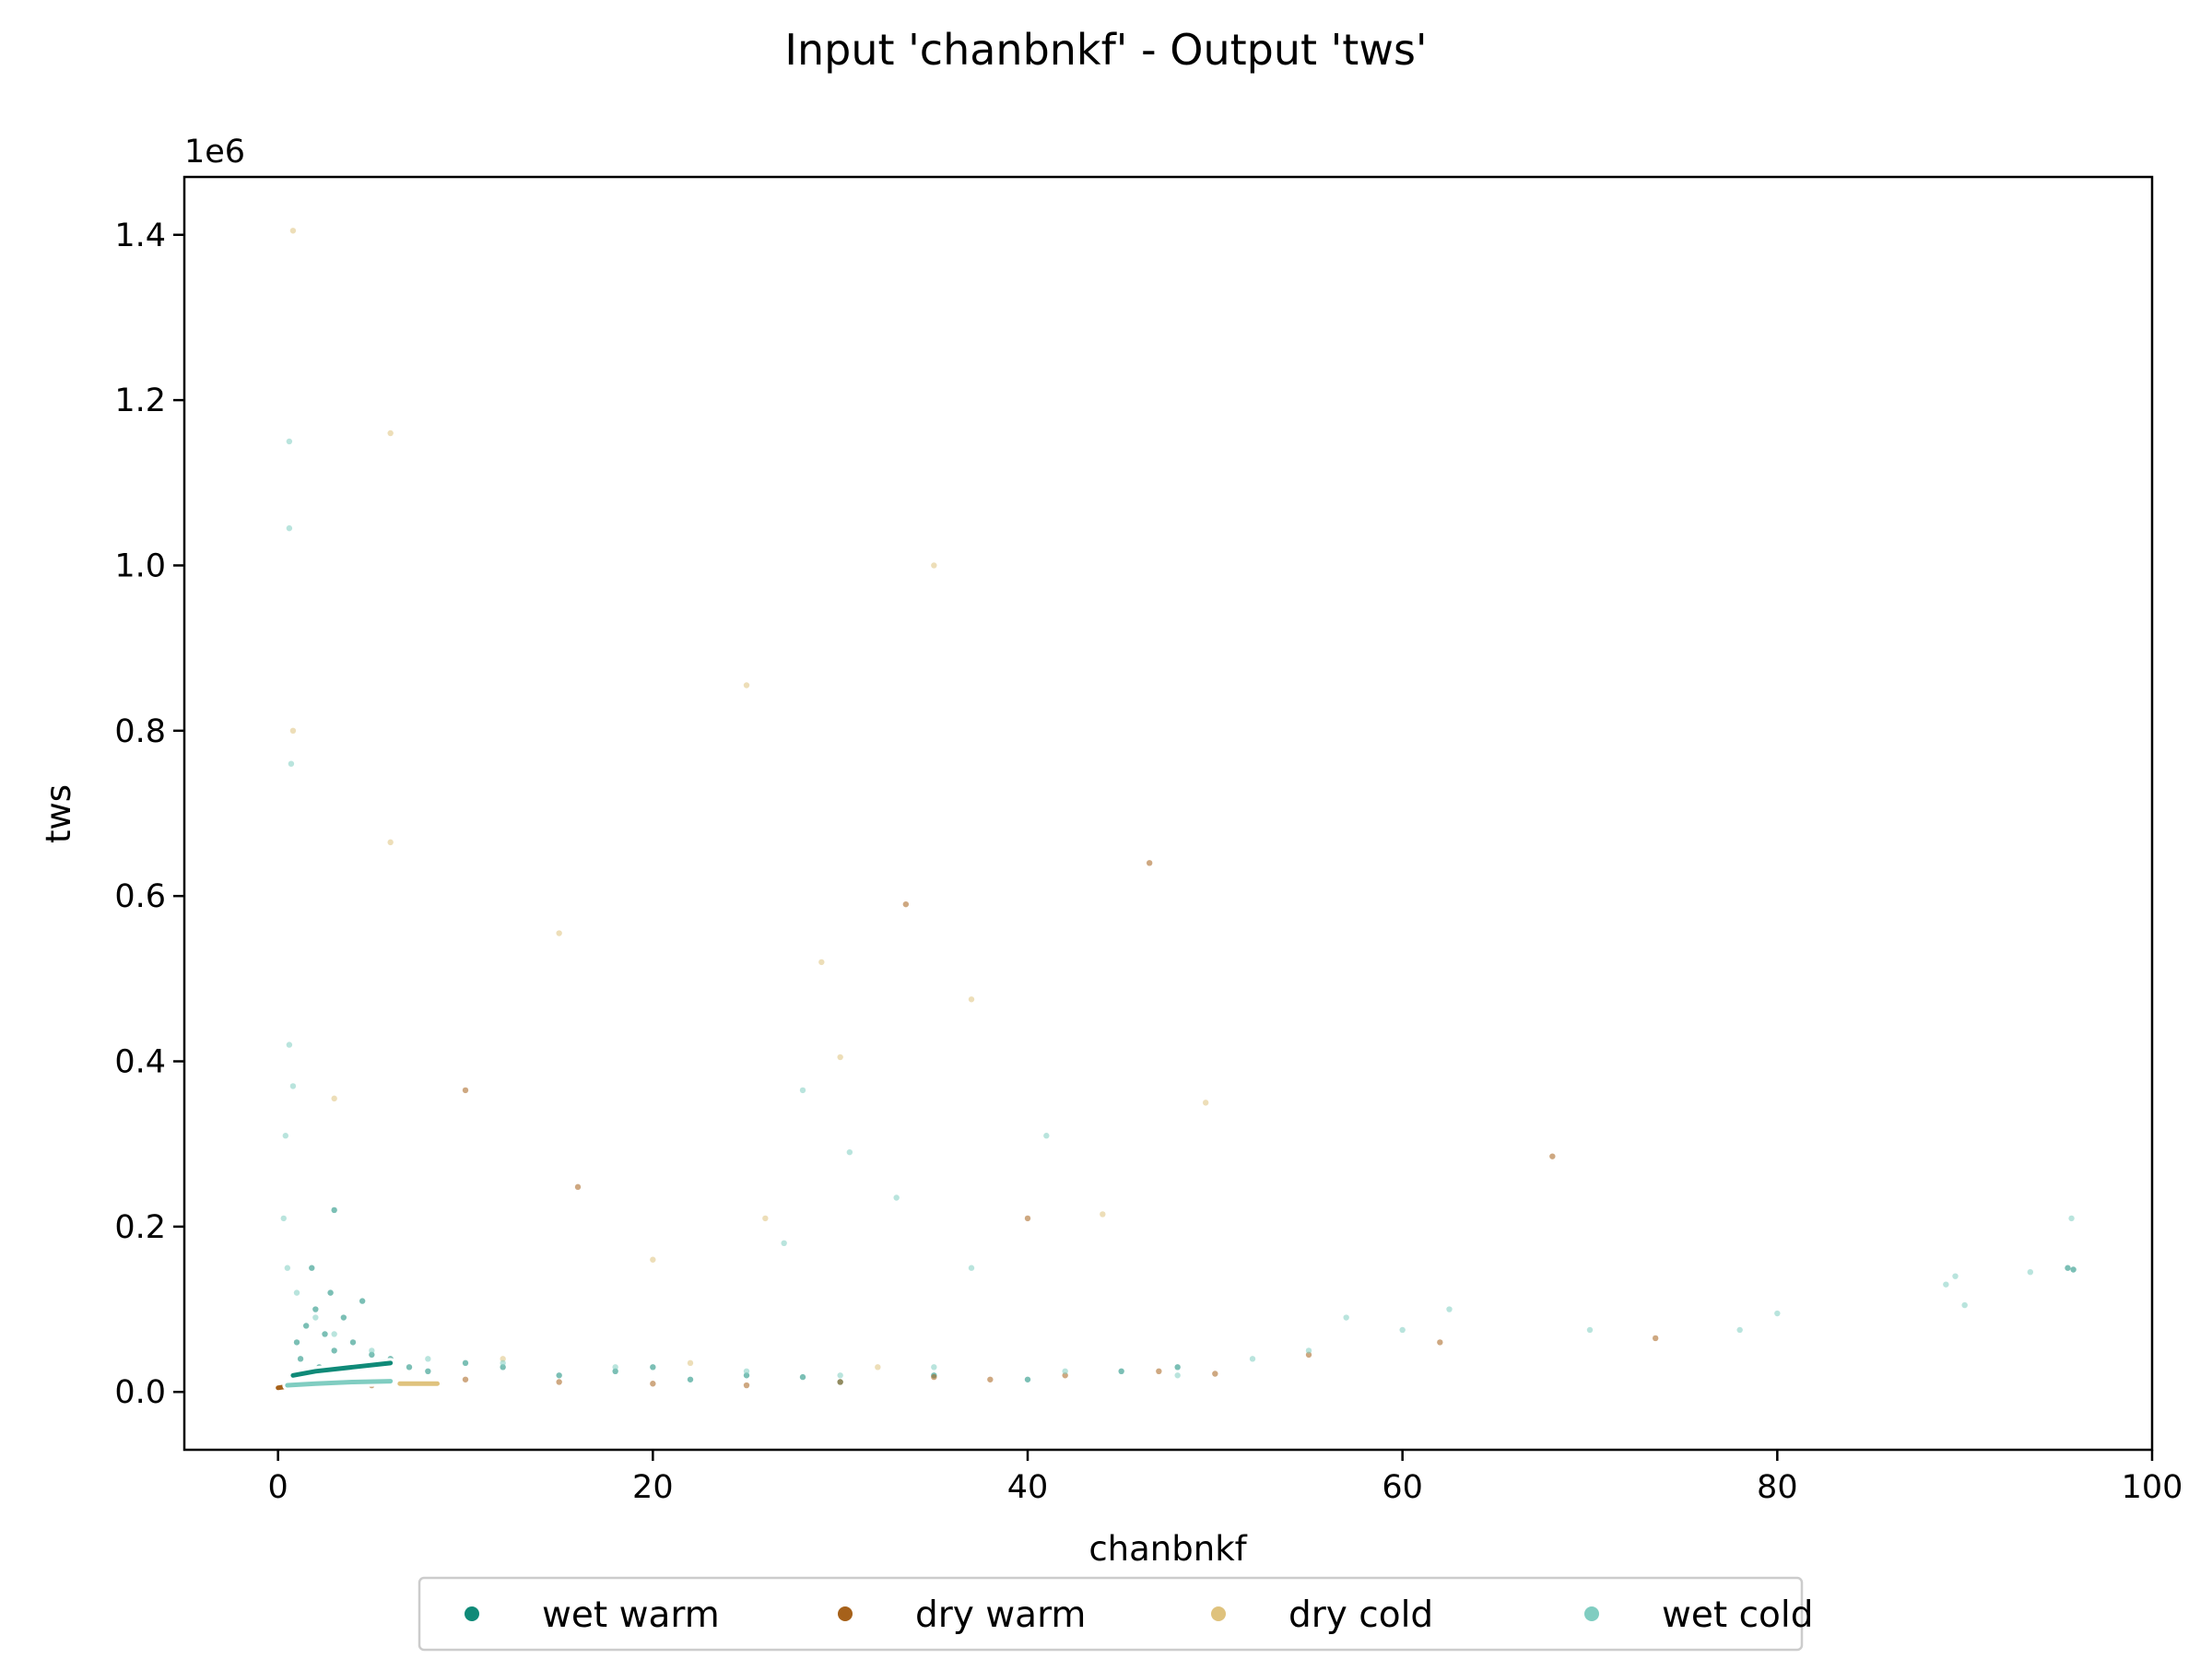  What do you see at coordinates (1777, 1487) in the screenshot?
I see `x-tick-label: 80` at bounding box center [1777, 1487].